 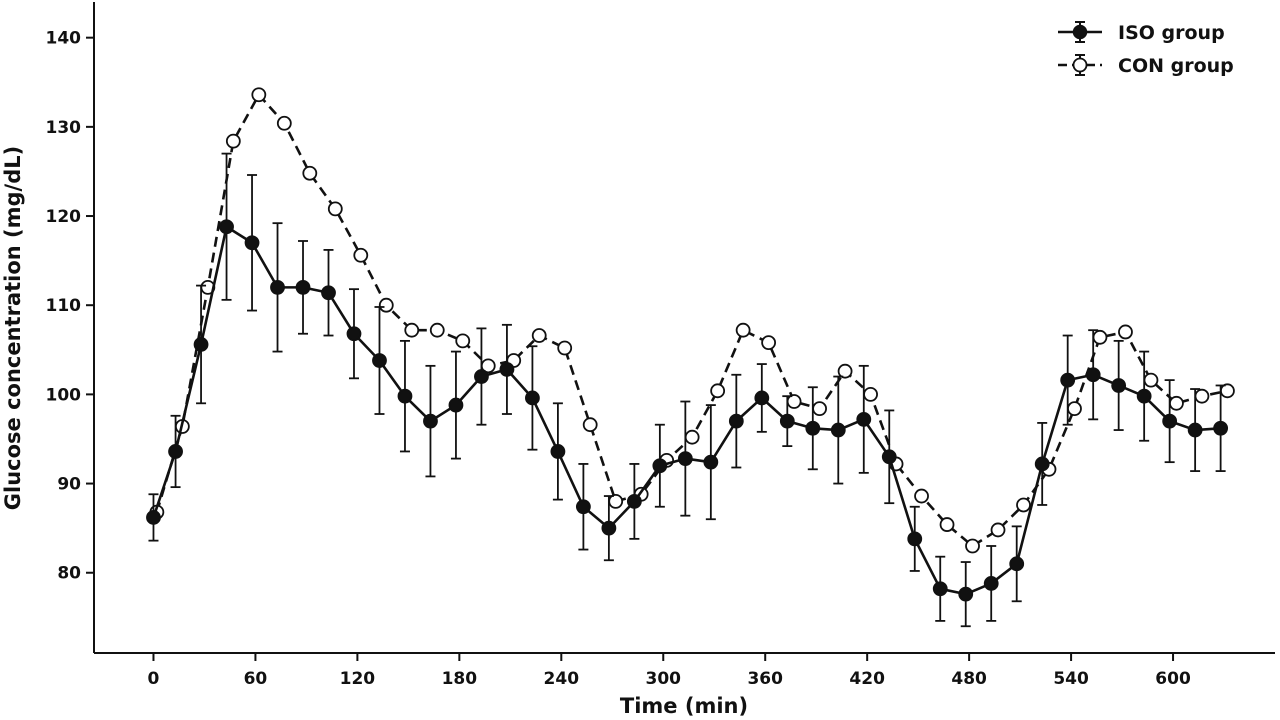 I want to click on x-tick-label: 60, so click(x=256, y=679).